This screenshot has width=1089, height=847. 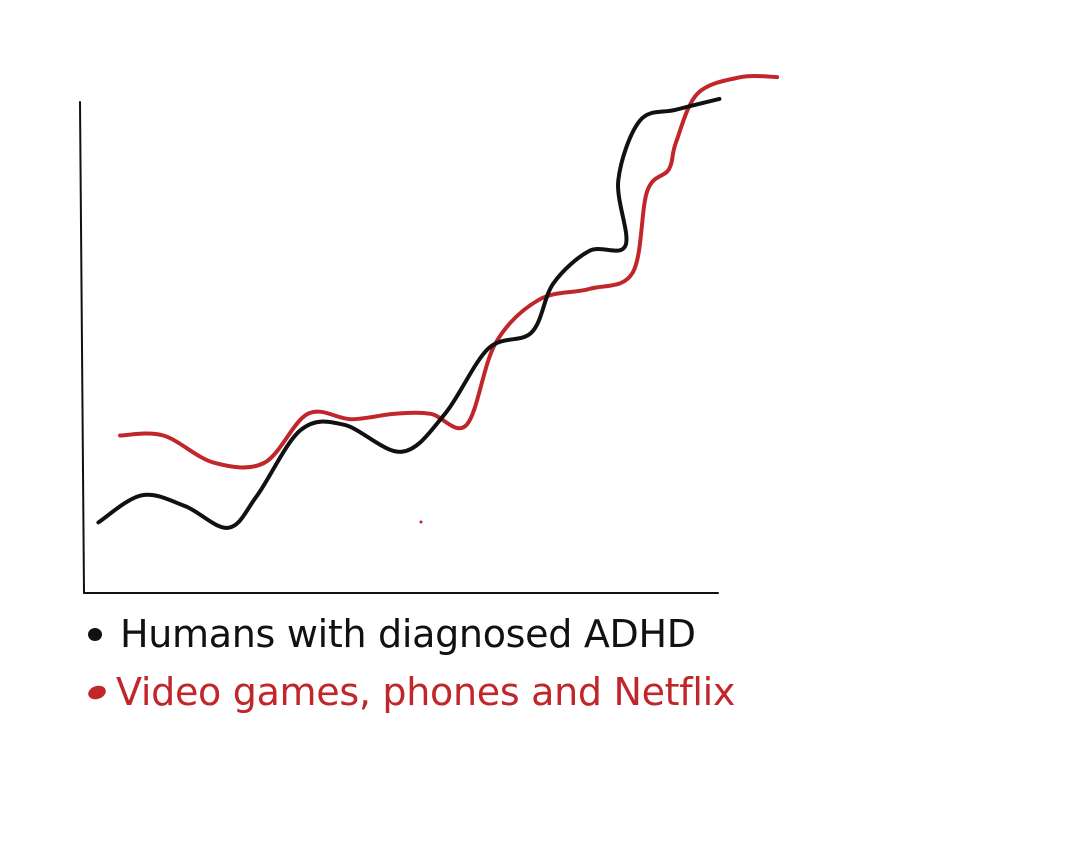 What do you see at coordinates (82, 347) in the screenshot?
I see `y-axis` at bounding box center [82, 347].